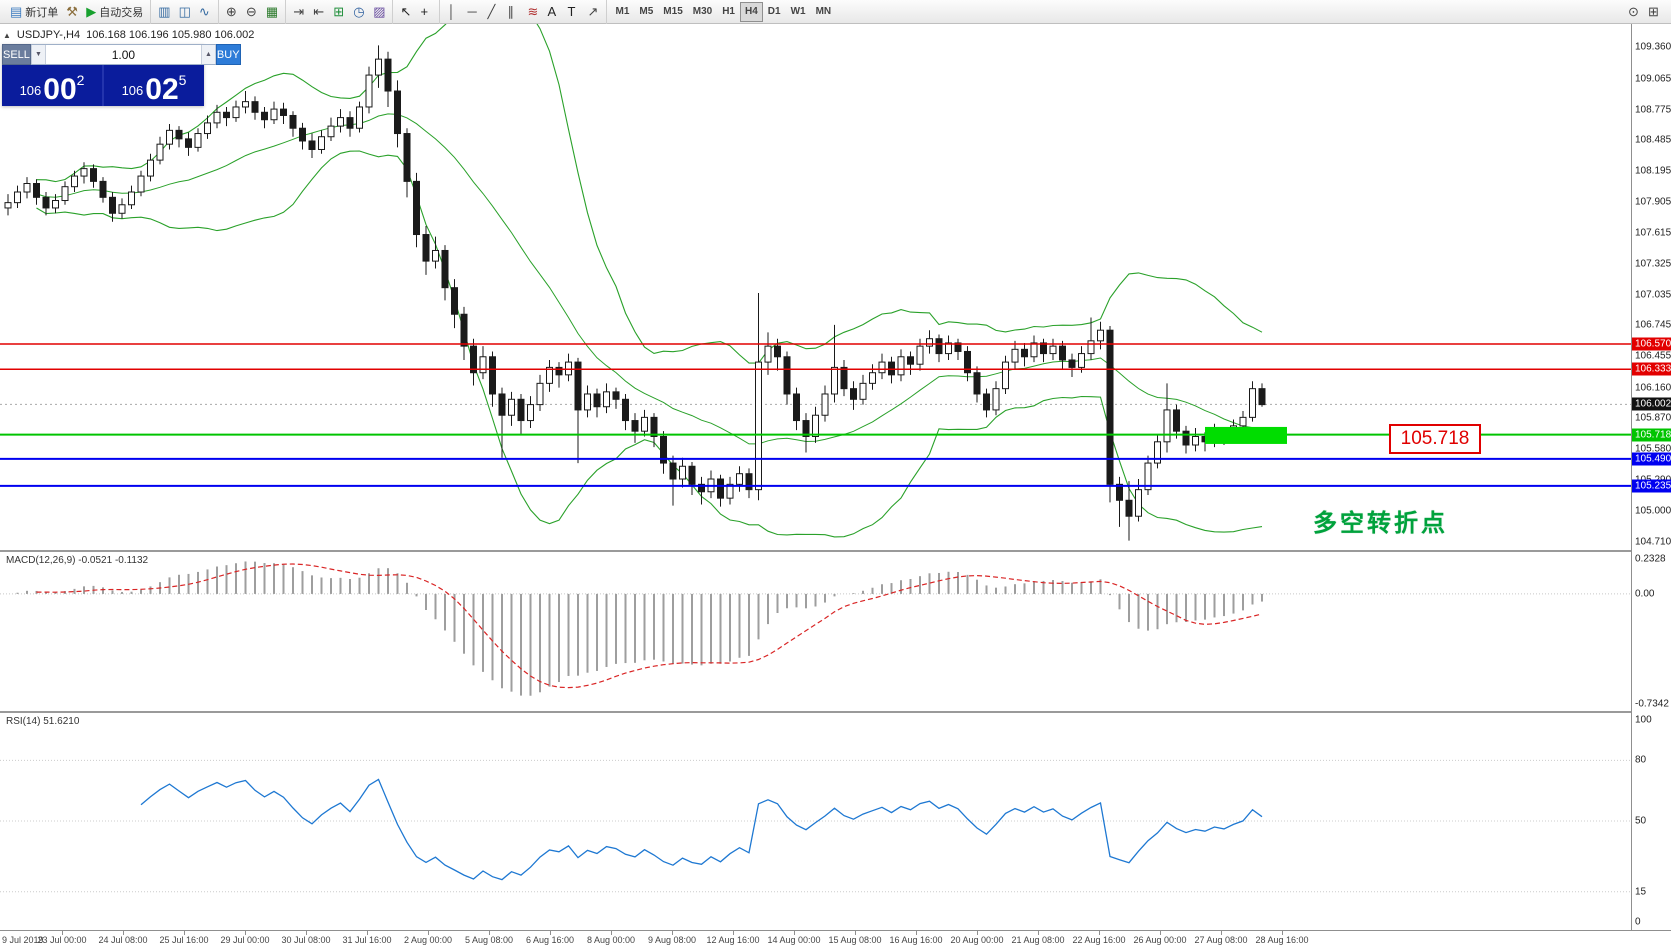  Describe the element at coordinates (794, 940) in the screenshot. I see `time-axis-label: 14 Aug 00:00` at that location.